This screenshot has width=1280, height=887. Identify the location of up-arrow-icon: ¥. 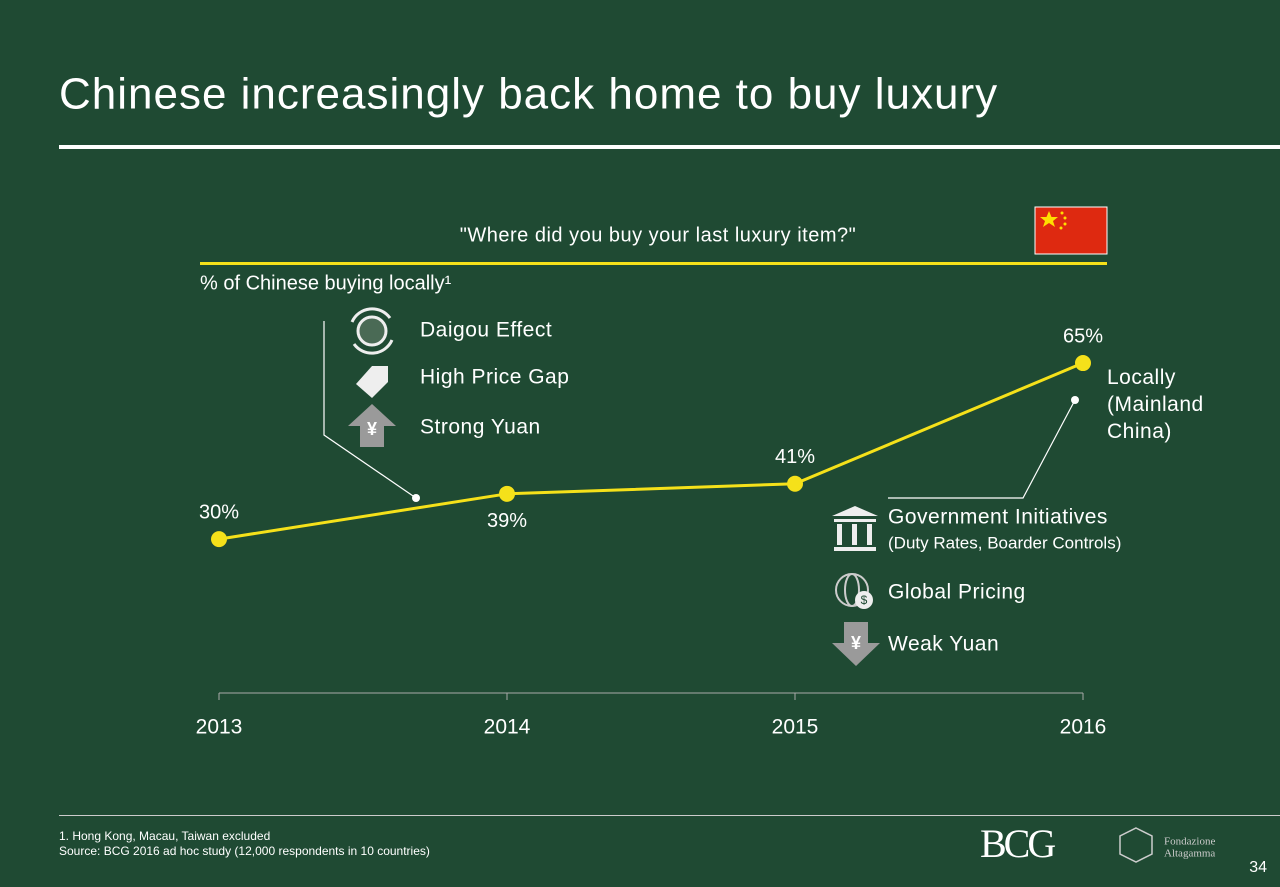
(372, 425).